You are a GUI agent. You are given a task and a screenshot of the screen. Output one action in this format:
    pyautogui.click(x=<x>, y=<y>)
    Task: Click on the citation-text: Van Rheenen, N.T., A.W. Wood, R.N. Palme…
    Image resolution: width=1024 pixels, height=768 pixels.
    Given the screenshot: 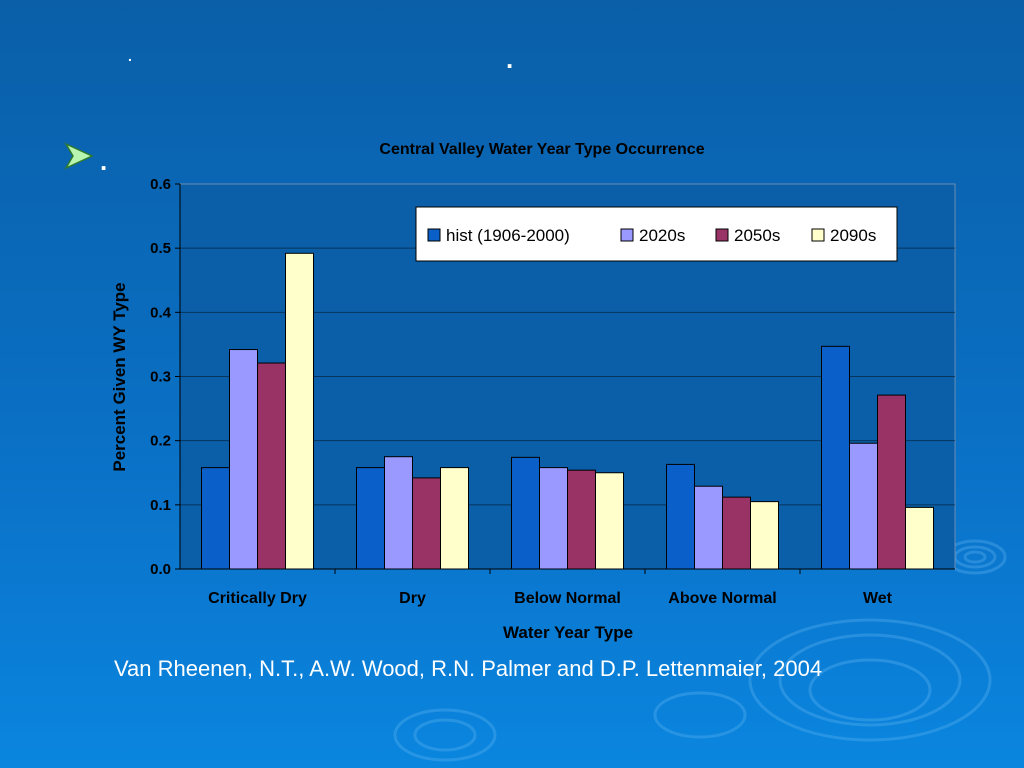 What is the action you would take?
    pyautogui.click(x=468, y=668)
    